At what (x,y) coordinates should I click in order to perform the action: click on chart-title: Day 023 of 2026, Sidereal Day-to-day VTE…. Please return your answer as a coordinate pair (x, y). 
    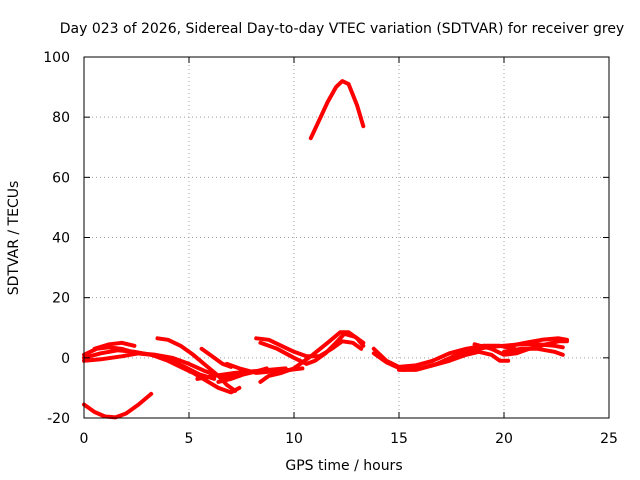
    Looking at the image, I should click on (342, 29).